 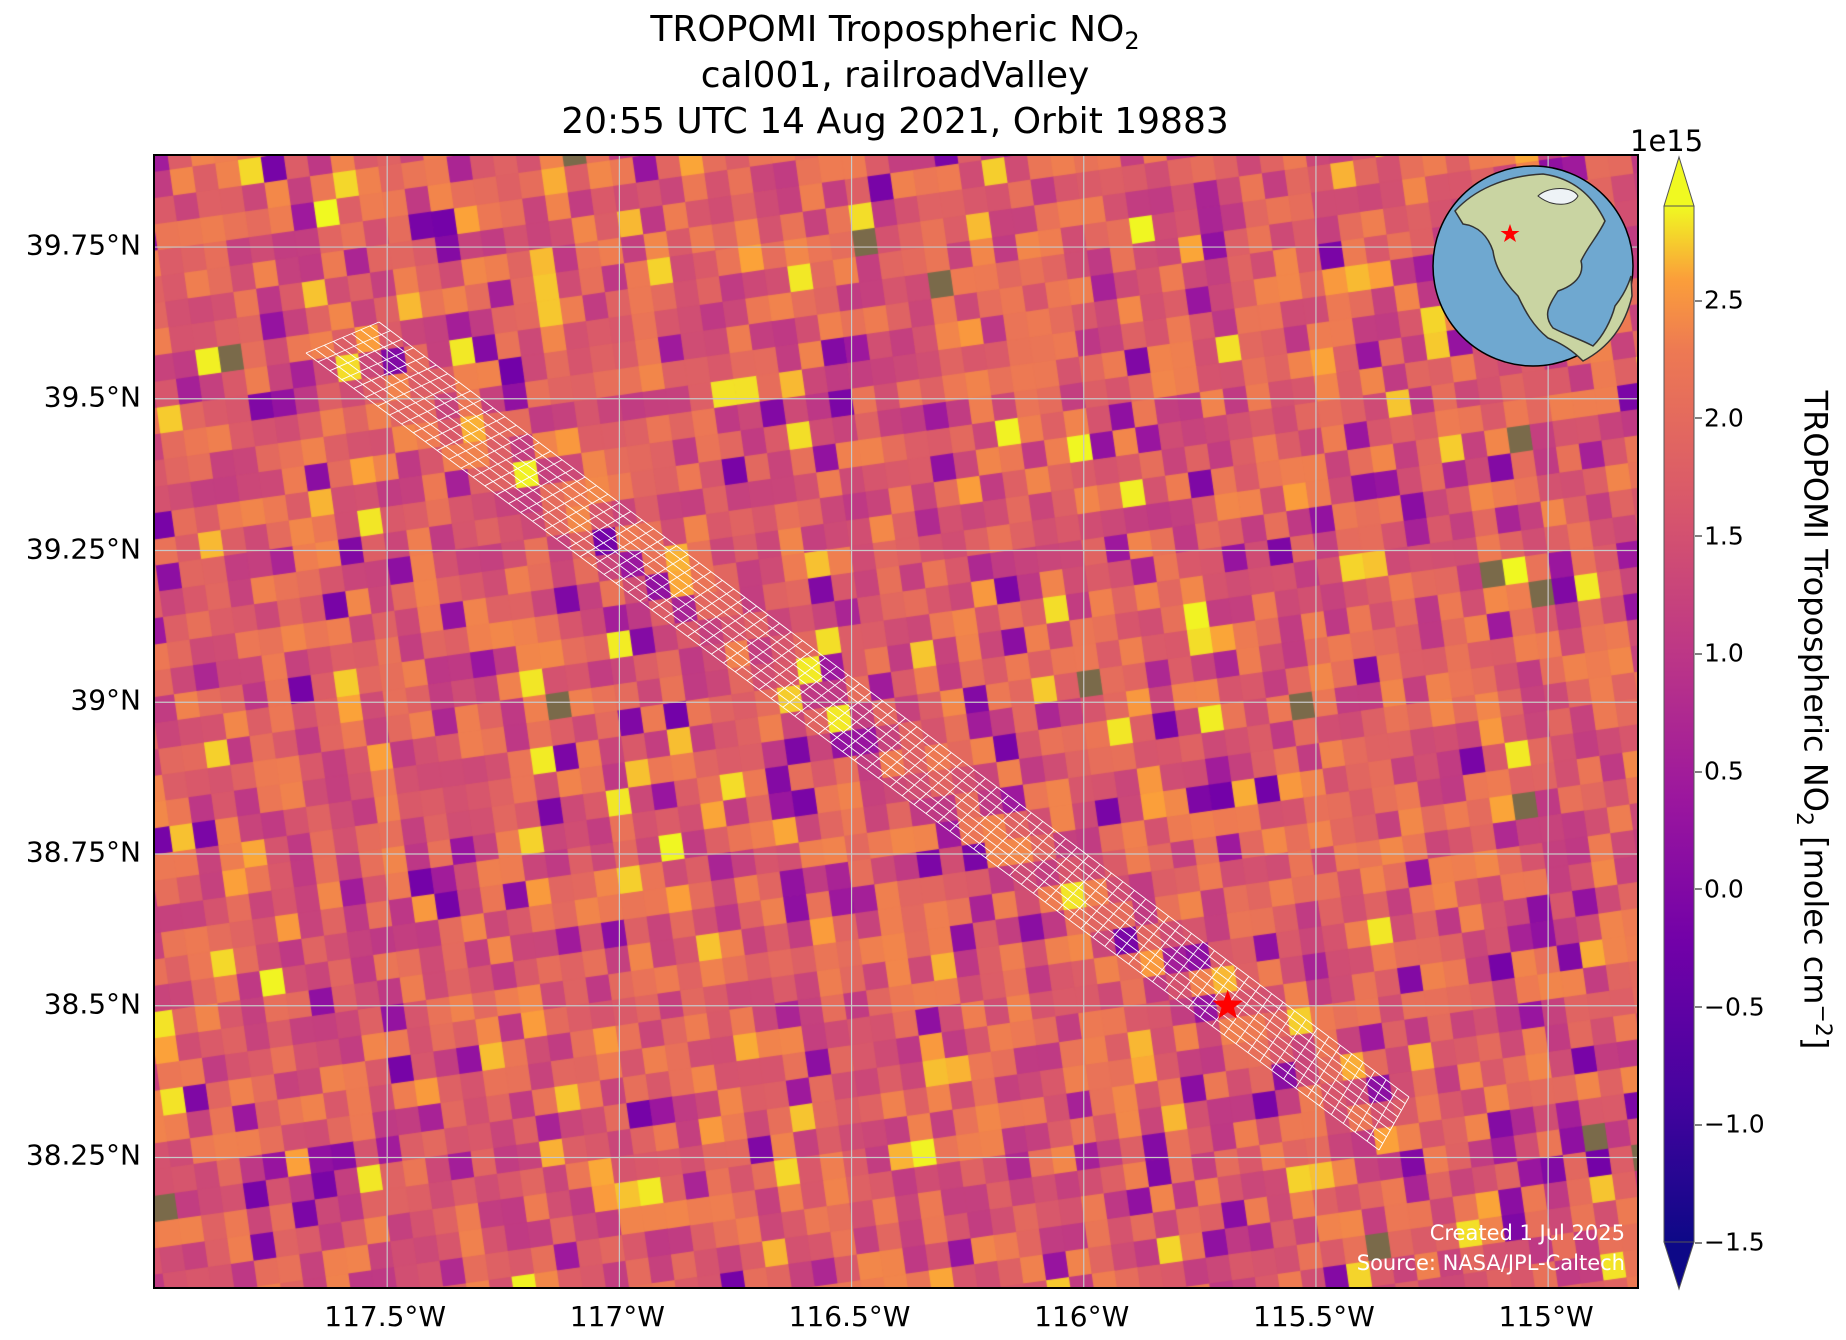 What do you see at coordinates (1510, 233) in the screenshot?
I see `globe-site-star` at bounding box center [1510, 233].